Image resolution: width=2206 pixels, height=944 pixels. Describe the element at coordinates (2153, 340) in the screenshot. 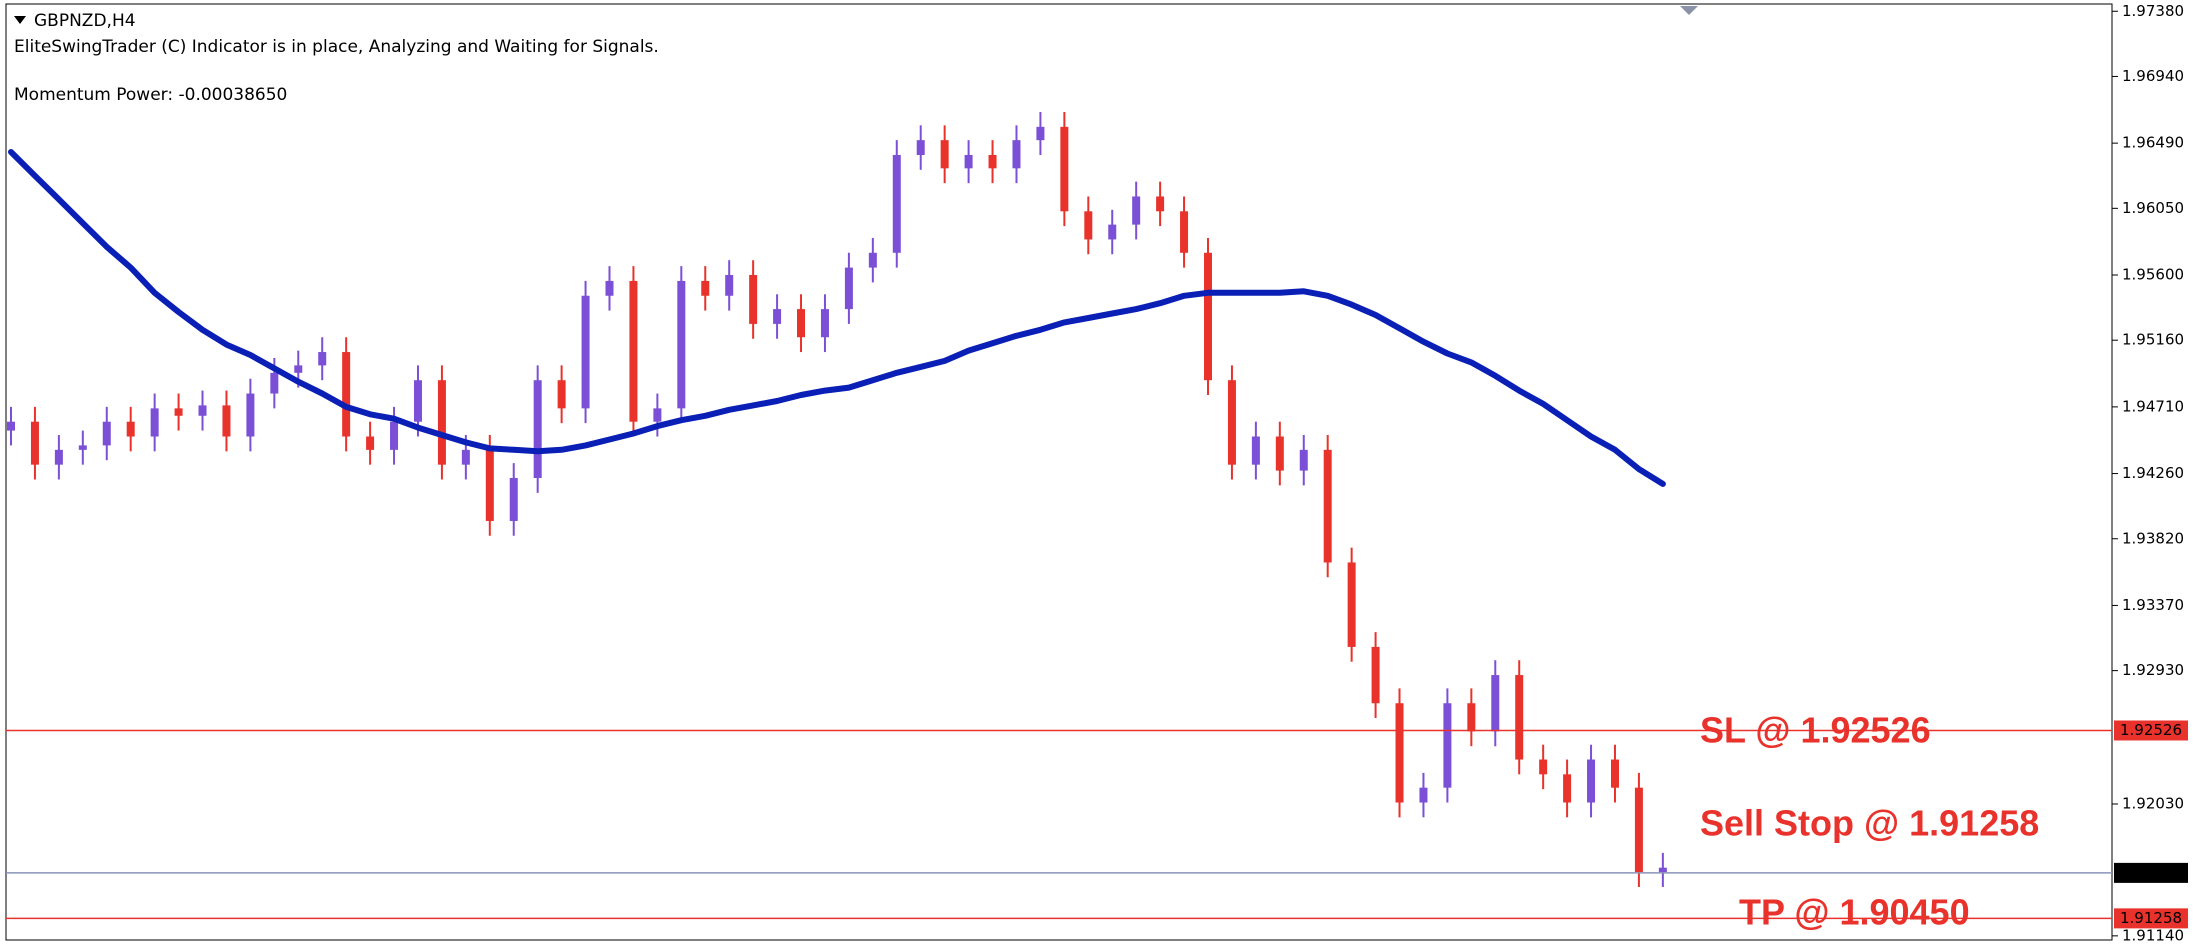

I see `y-tick-label: 1.95160` at that location.